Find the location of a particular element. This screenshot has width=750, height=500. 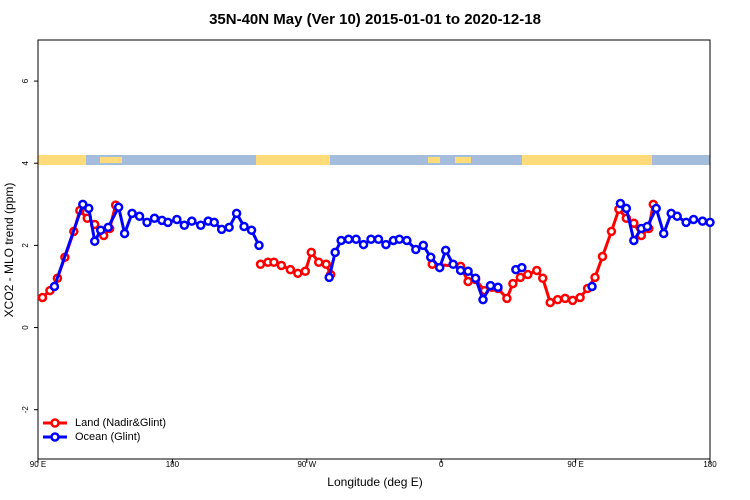

y-tick-label: 2 is located at coordinates (25, 245).